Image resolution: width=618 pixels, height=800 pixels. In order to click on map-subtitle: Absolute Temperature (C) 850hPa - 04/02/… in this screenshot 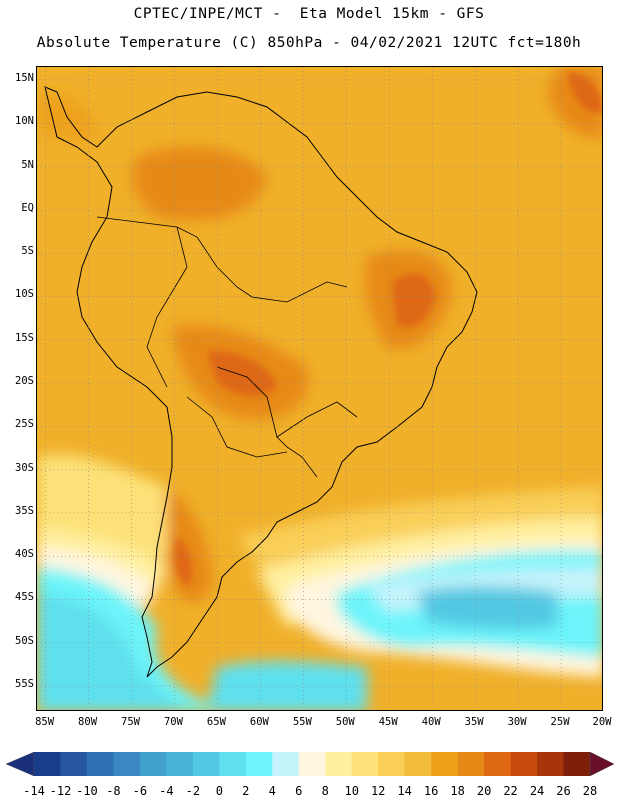, I will do `click(309, 43)`.